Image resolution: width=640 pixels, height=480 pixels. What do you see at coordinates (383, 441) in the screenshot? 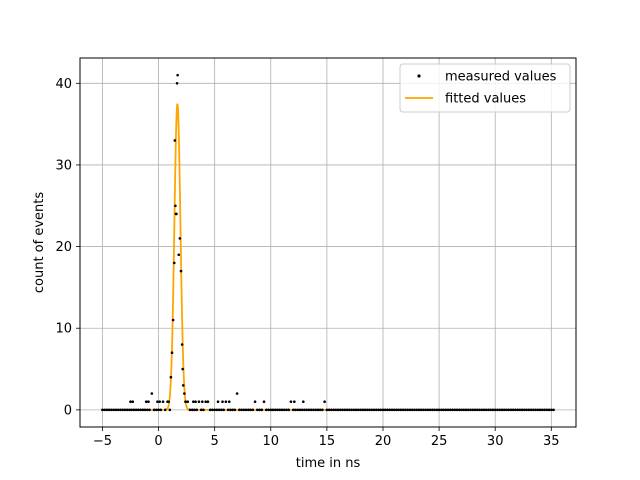
I see `x-tick-label: 20` at bounding box center [383, 441].